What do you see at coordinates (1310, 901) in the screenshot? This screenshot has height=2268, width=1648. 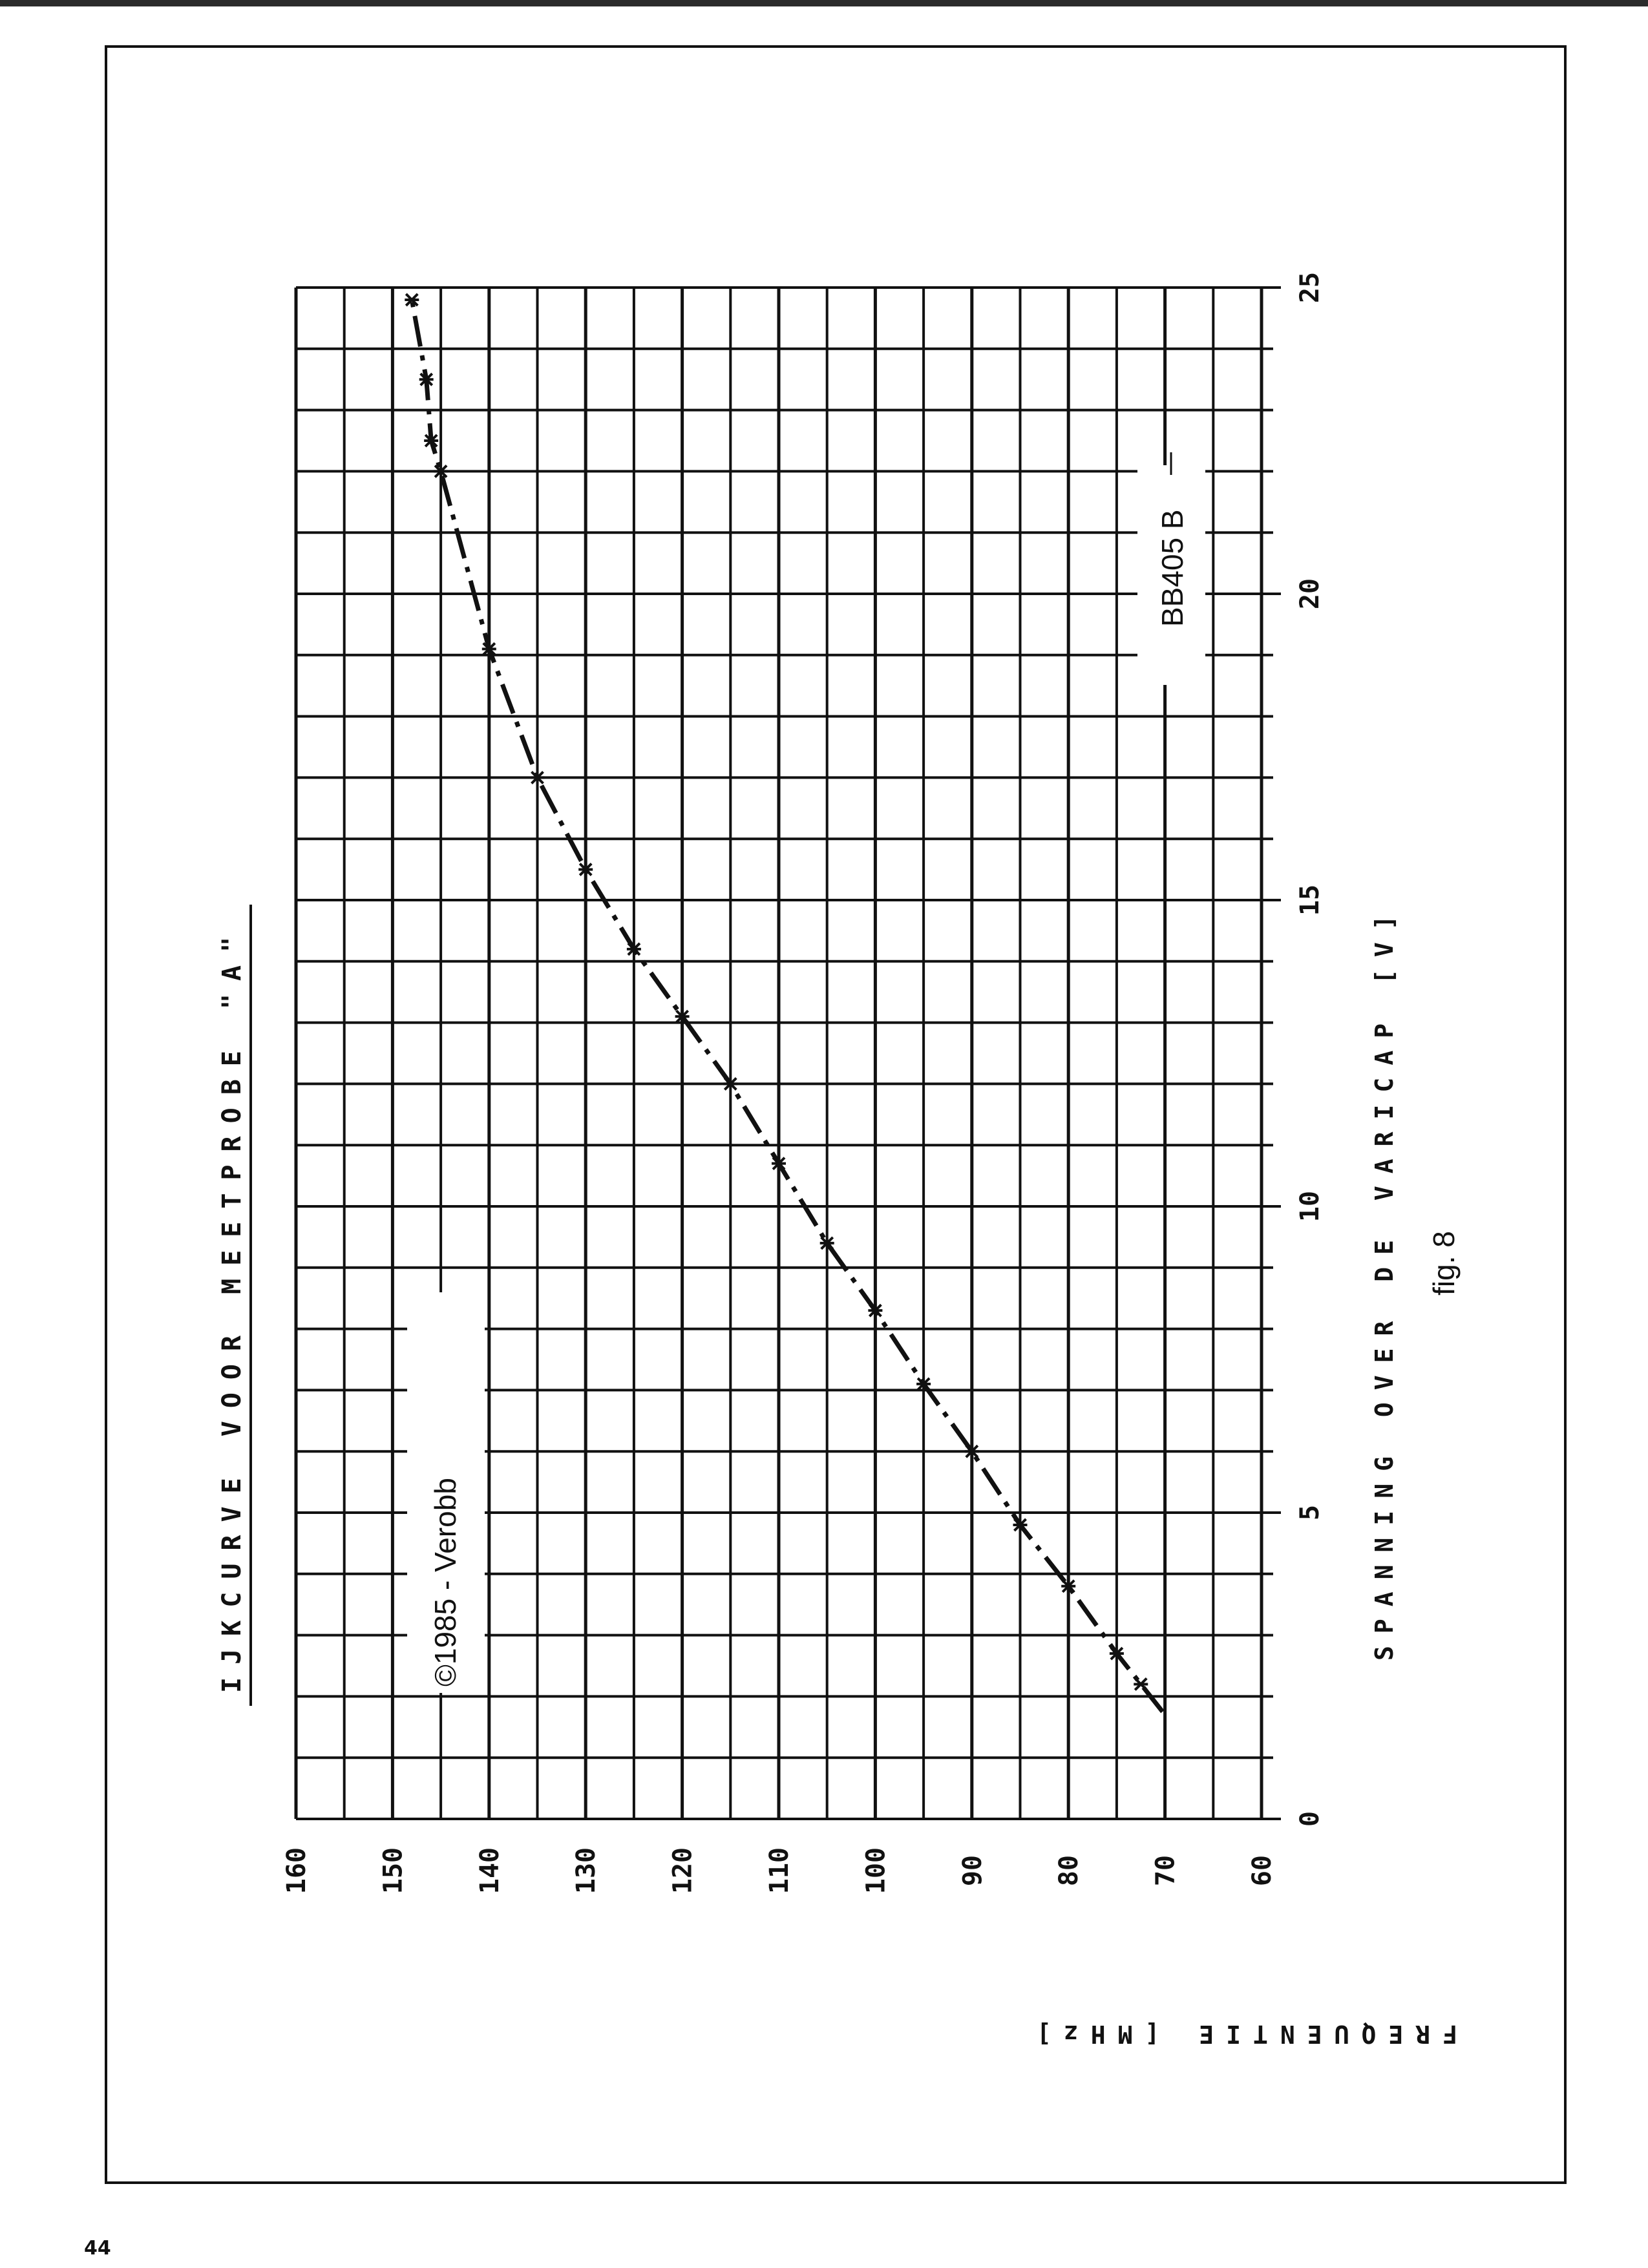 I see `x-tick-label: 15` at bounding box center [1310, 901].